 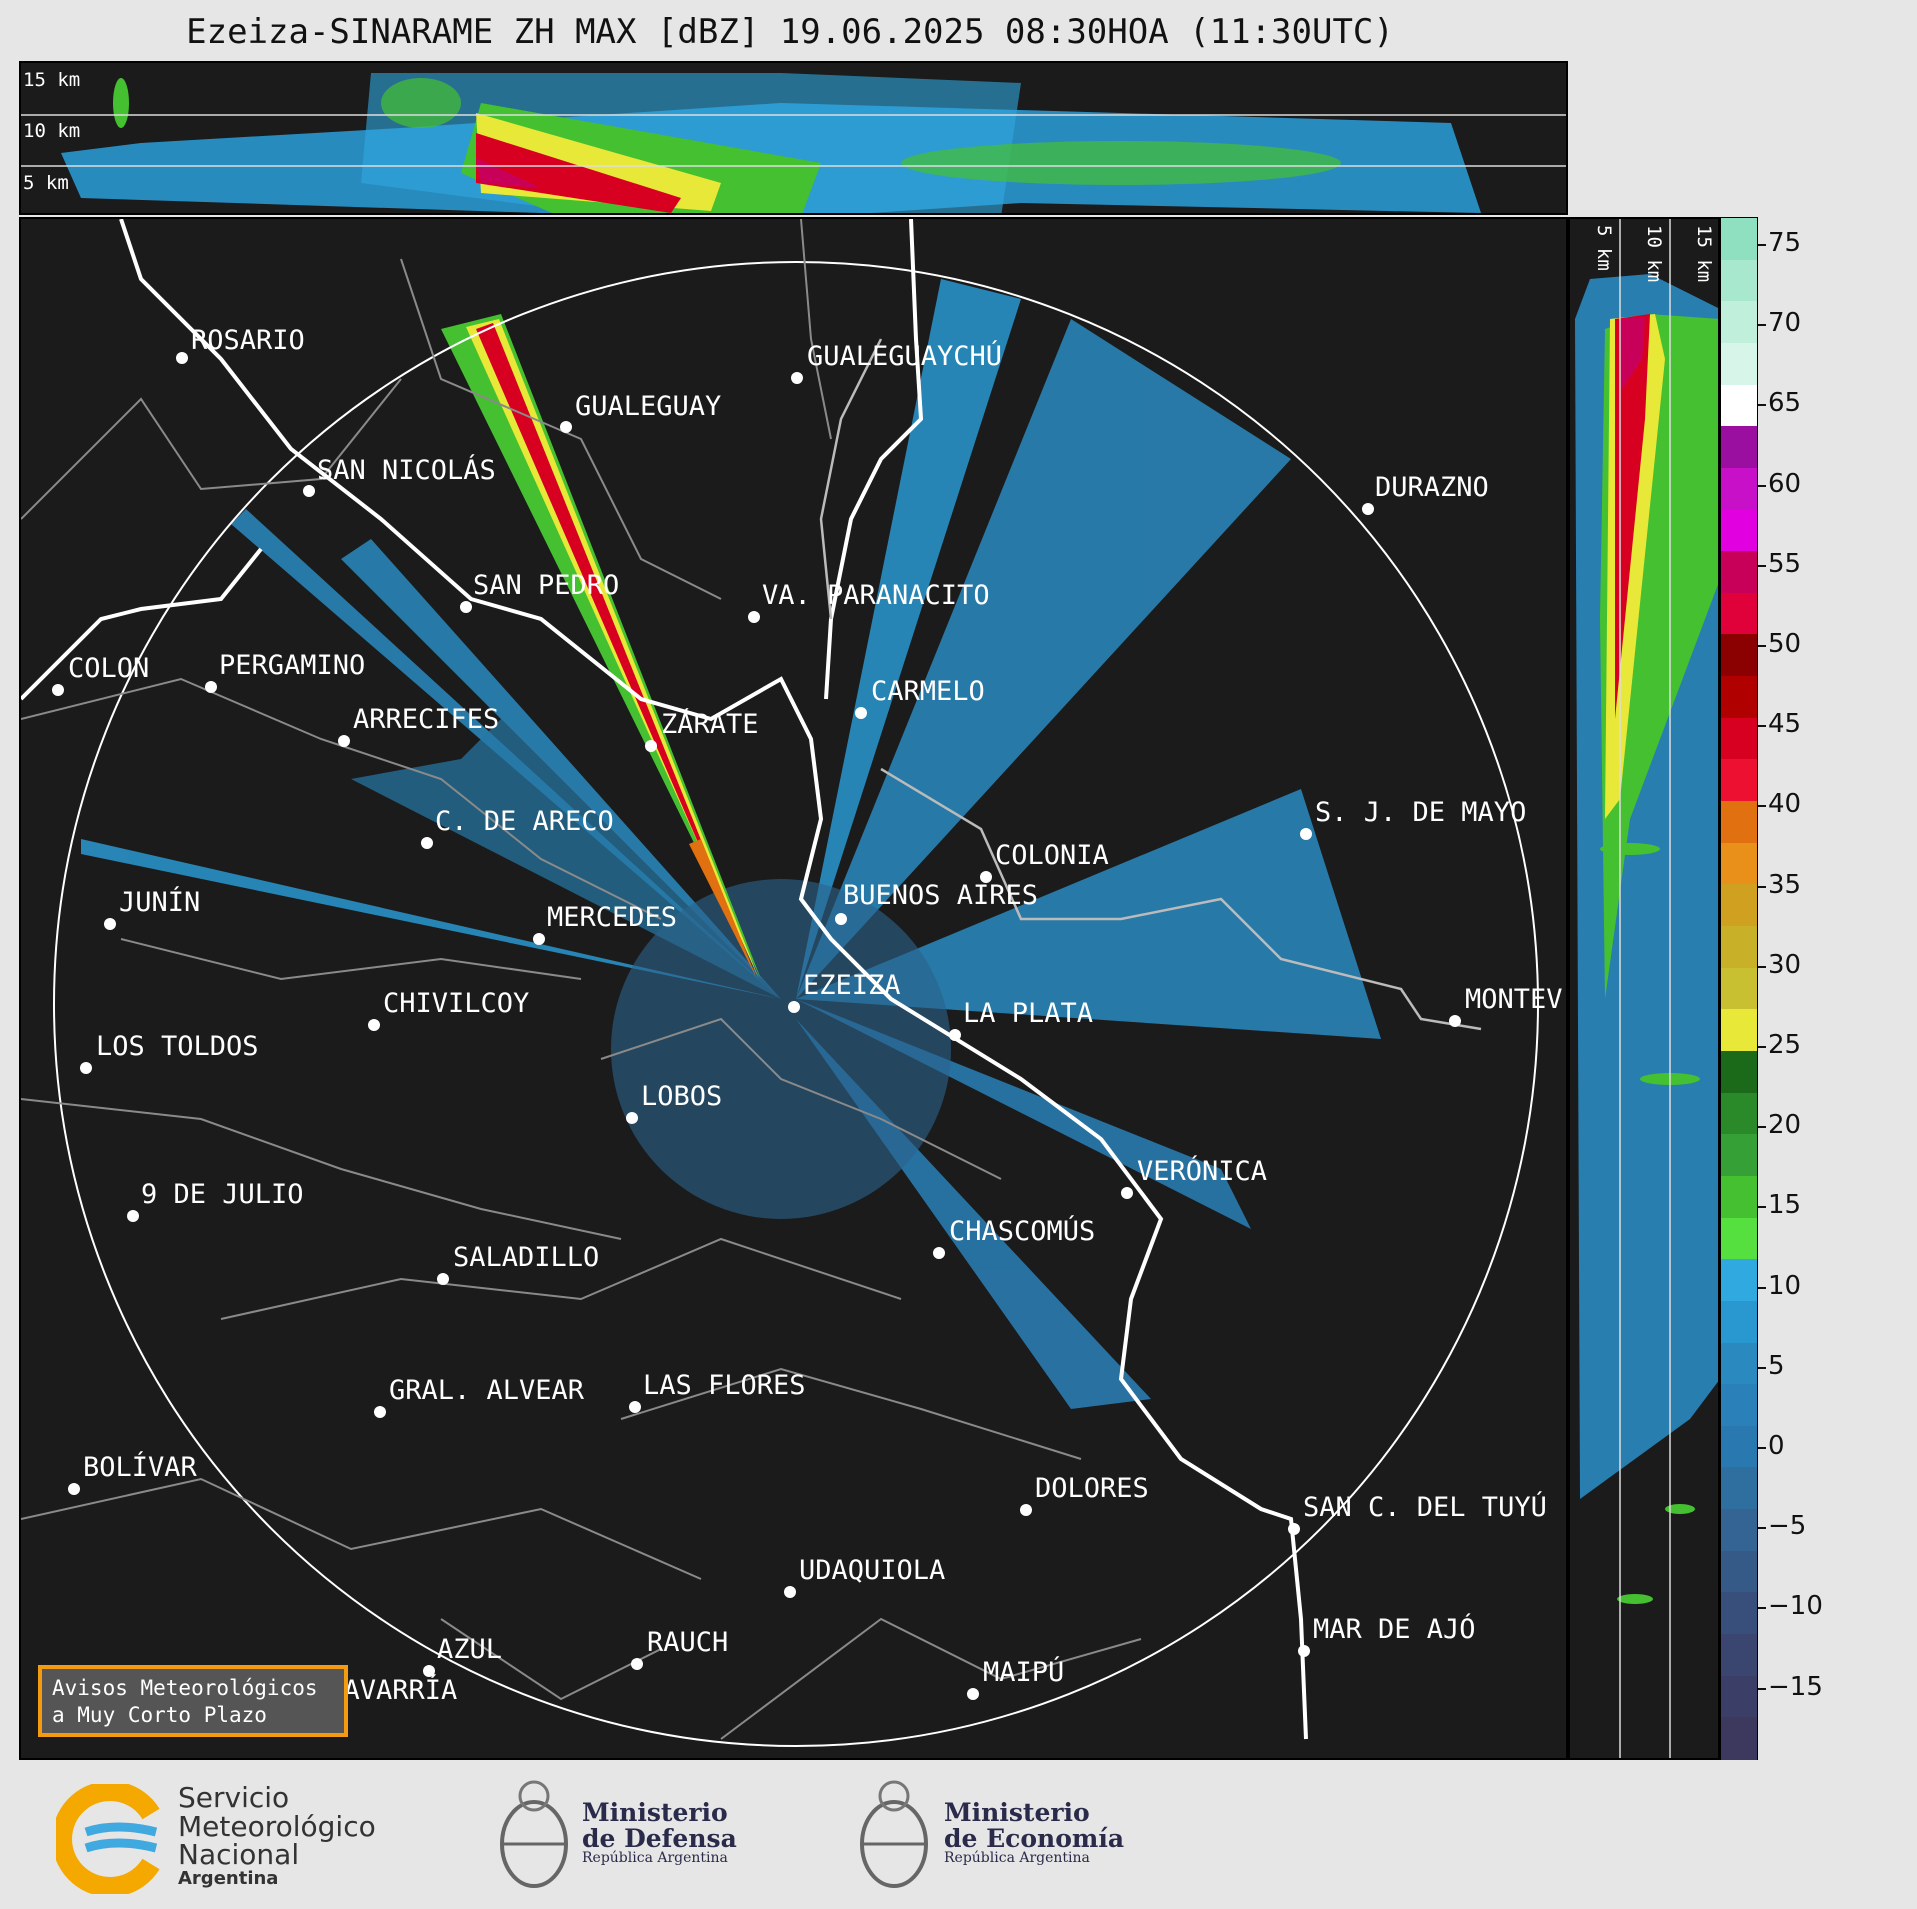 I want to click on economia-line3: República Argentina, so click(x=1017, y=1858).